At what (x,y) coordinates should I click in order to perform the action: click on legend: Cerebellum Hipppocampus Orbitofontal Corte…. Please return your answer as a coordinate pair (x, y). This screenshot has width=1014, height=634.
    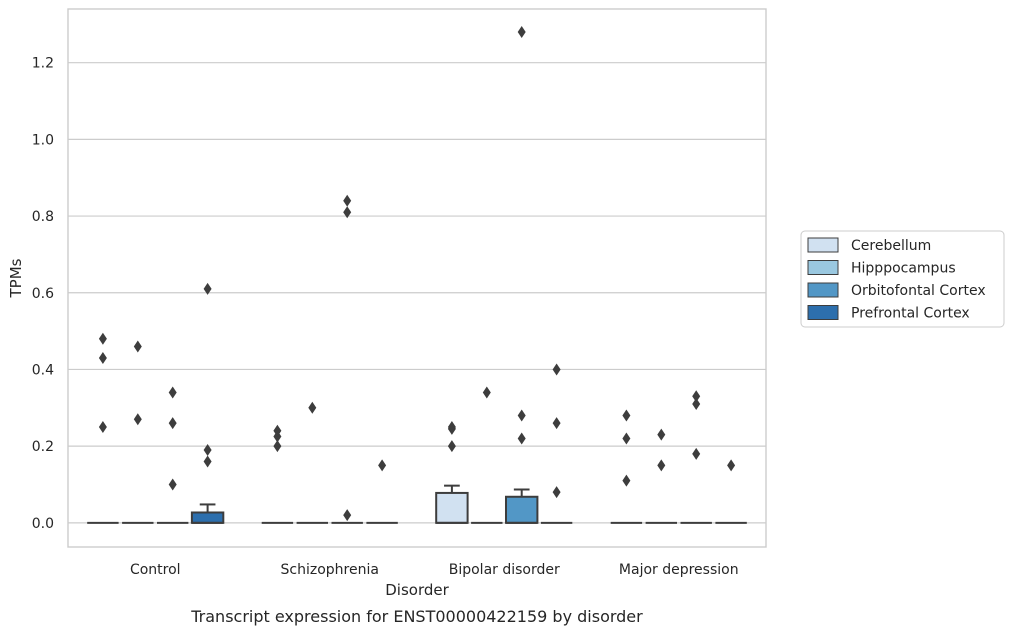
    Looking at the image, I should click on (902, 279).